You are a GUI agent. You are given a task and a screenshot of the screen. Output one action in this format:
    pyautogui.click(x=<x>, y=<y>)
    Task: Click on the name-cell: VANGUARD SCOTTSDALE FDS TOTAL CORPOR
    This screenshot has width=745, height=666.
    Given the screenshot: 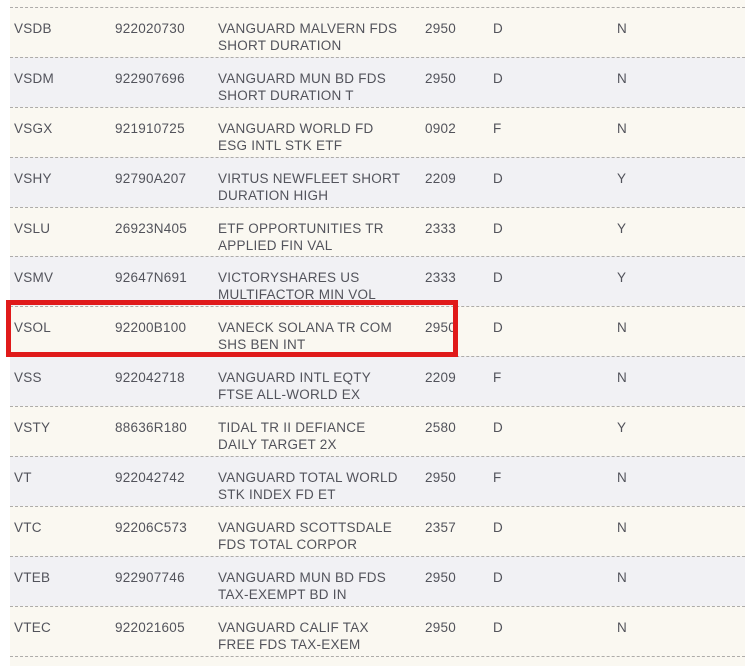 What is the action you would take?
    pyautogui.click(x=305, y=535)
    